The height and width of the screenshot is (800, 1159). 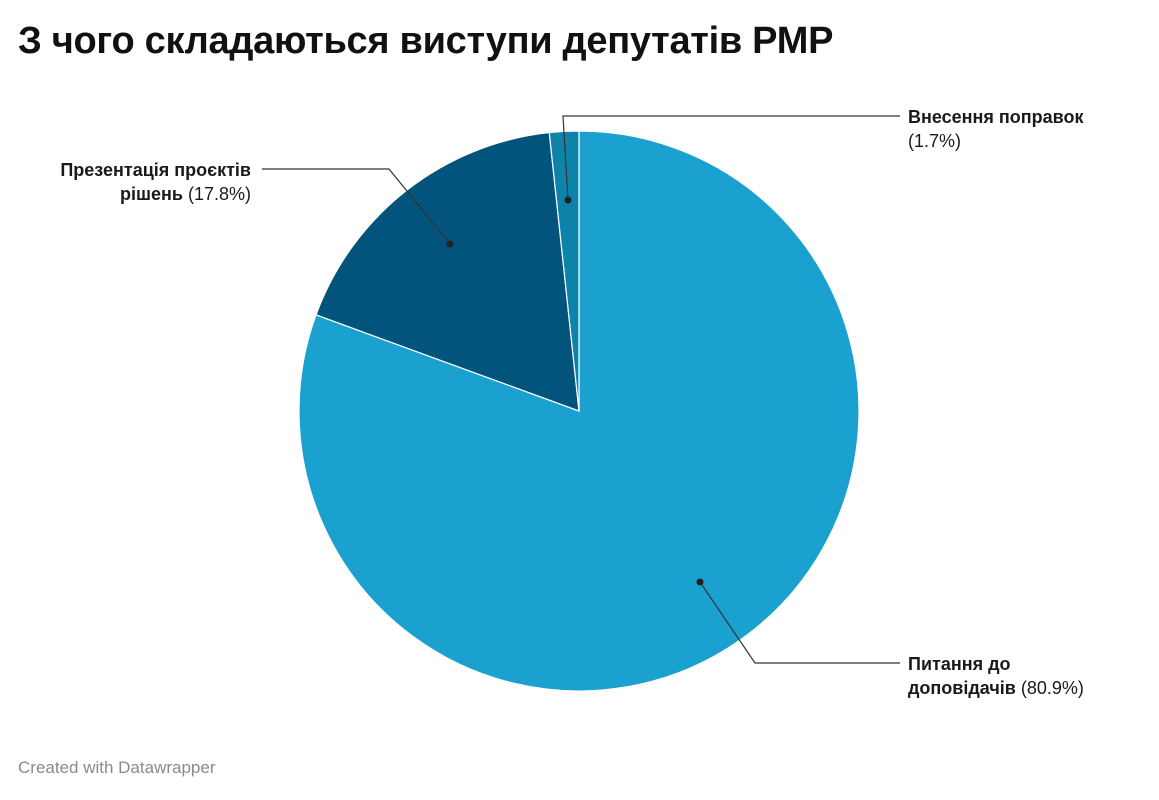 I want to click on leader-dot-presentation, so click(x=450, y=244).